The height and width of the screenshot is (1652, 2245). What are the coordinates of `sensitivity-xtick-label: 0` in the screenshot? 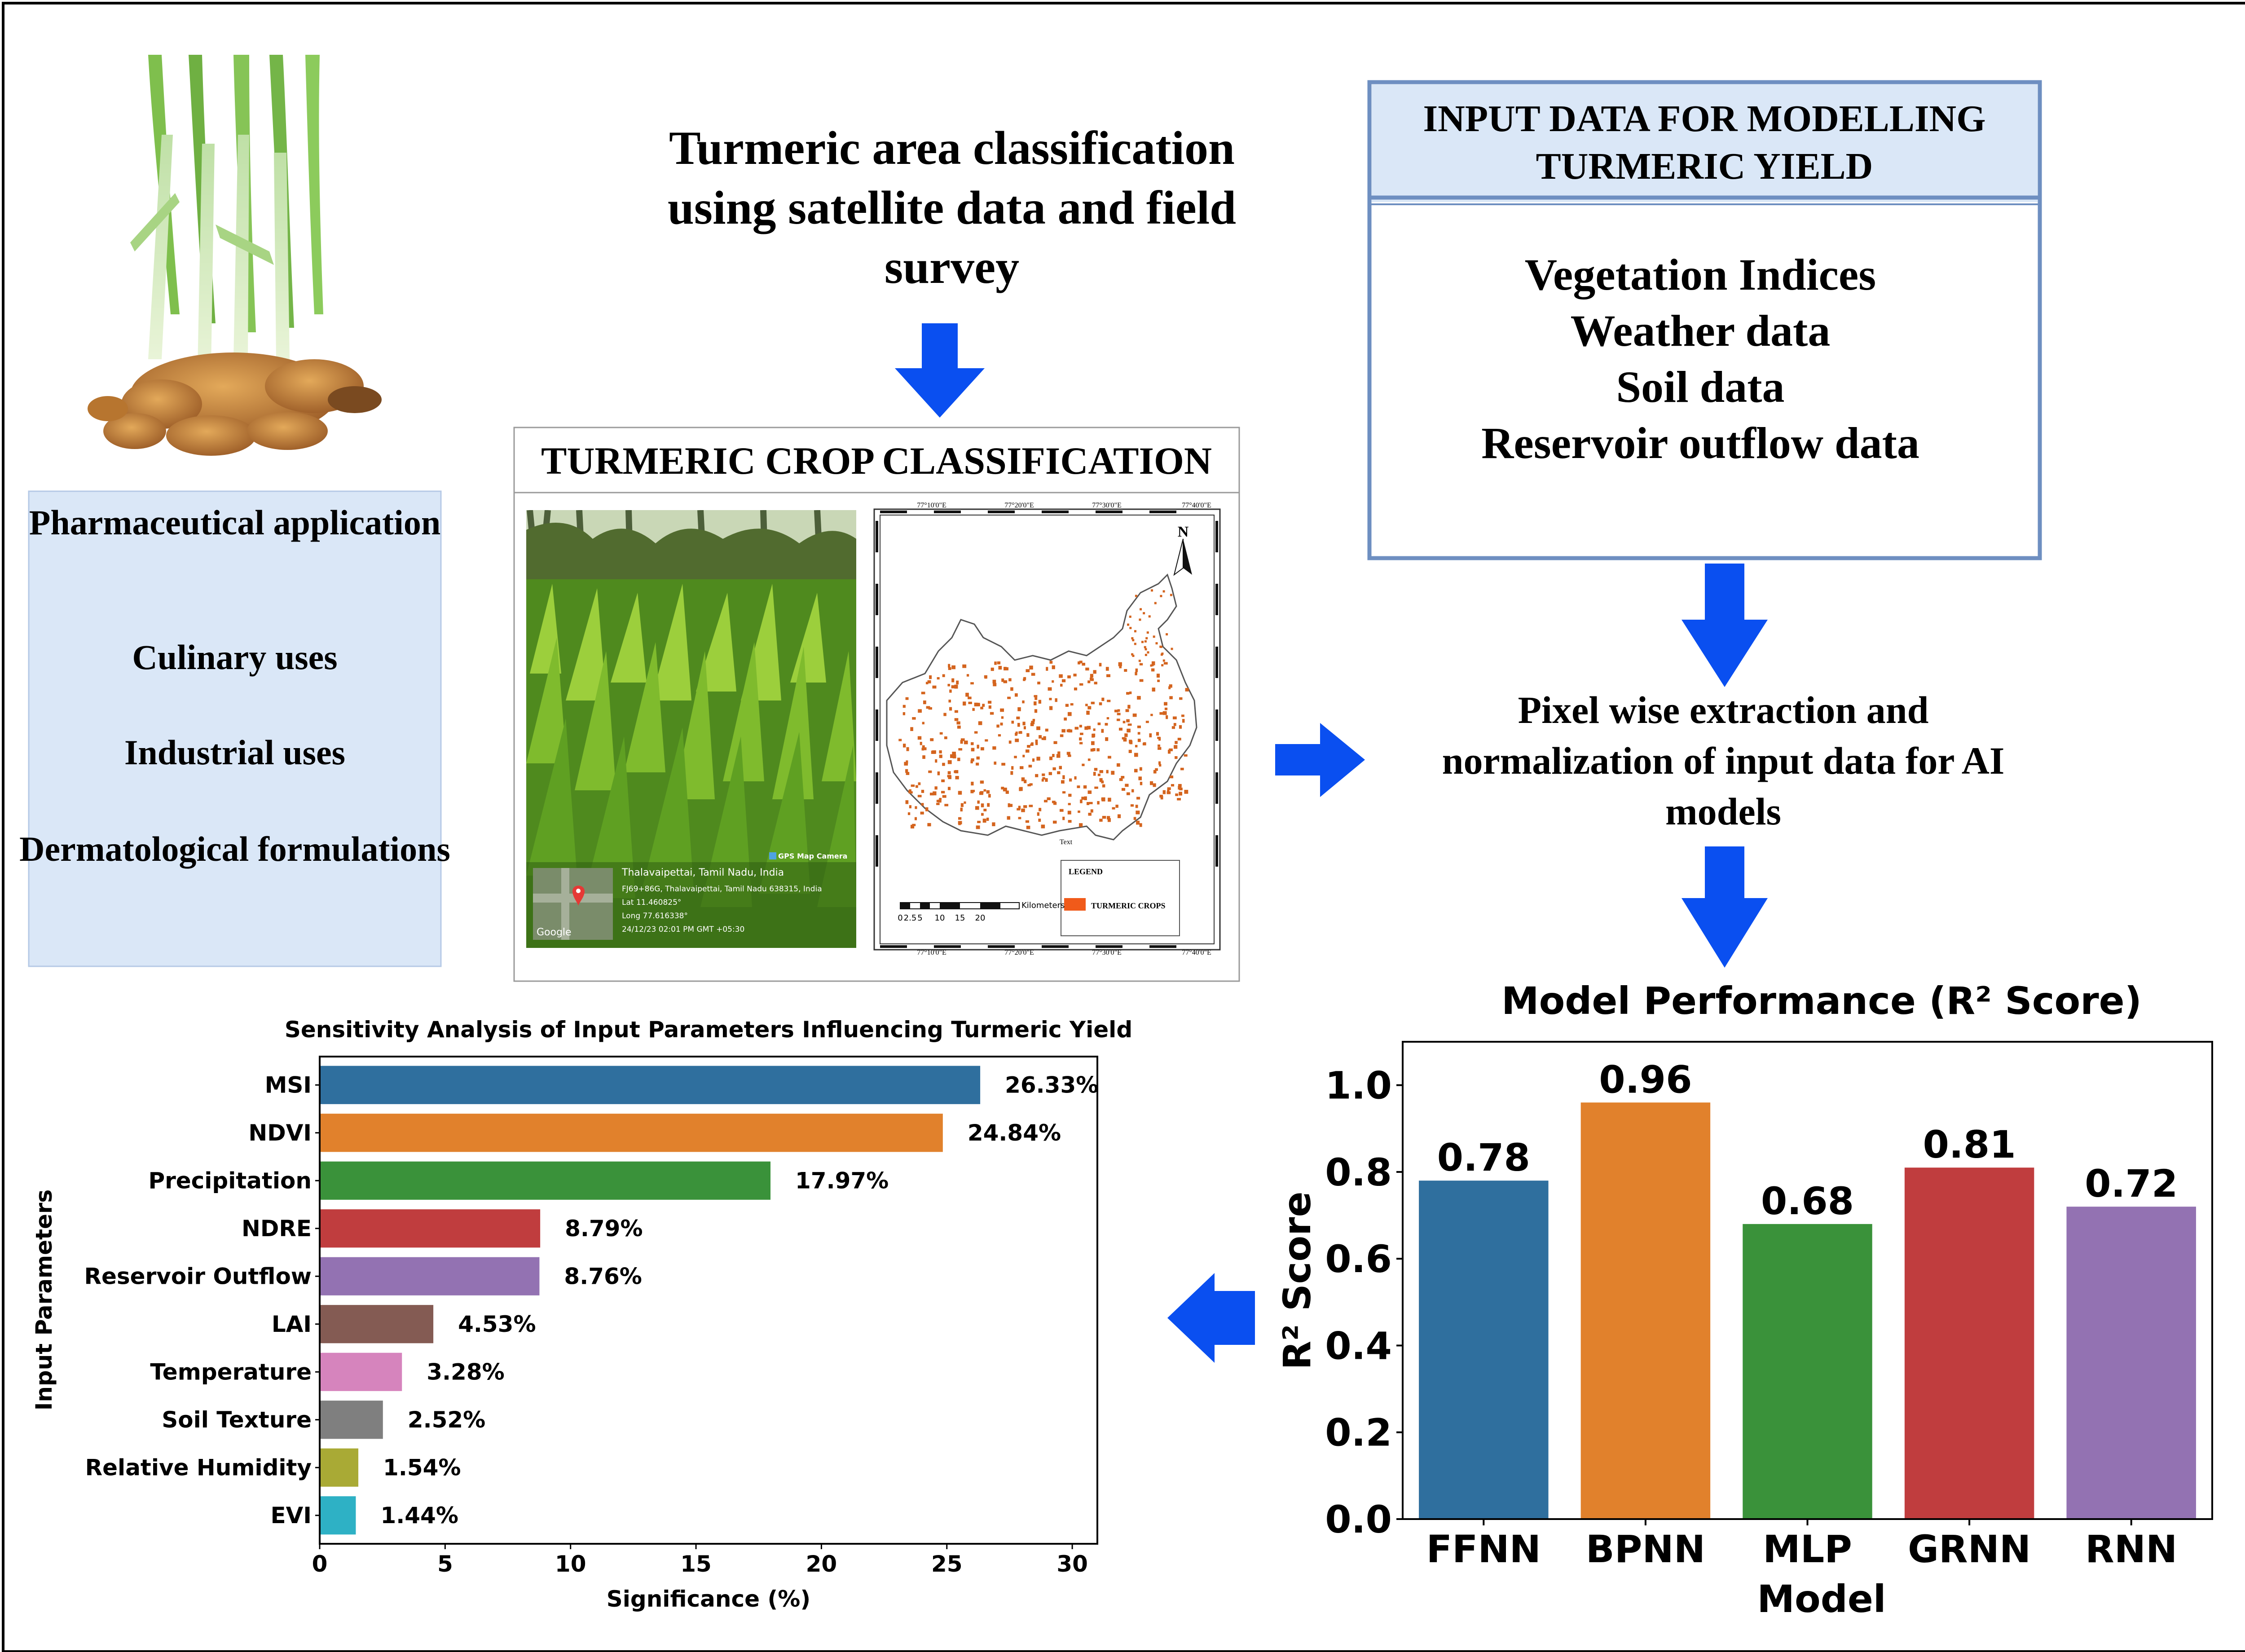 It's located at (320, 1564).